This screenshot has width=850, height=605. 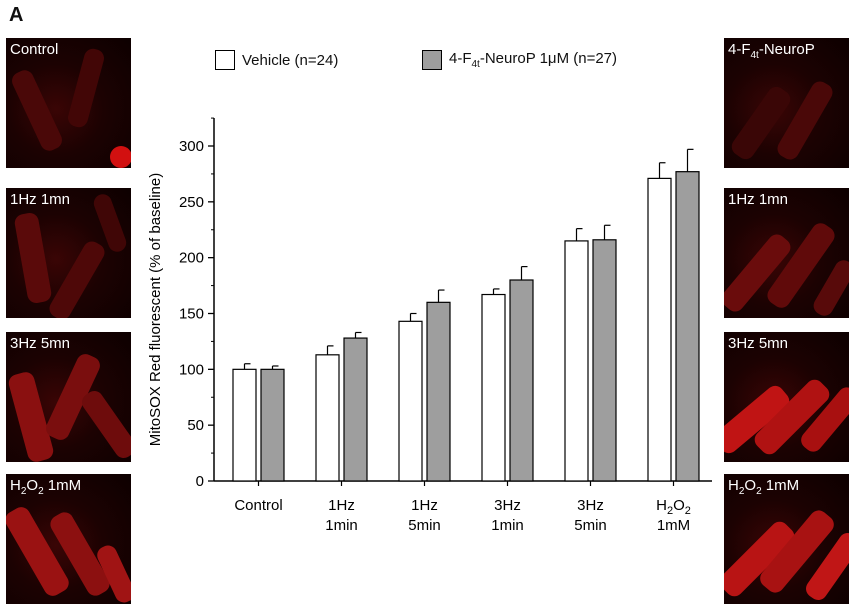 I want to click on legend-vehicle: Vehicle (n=24), so click(x=276, y=60).